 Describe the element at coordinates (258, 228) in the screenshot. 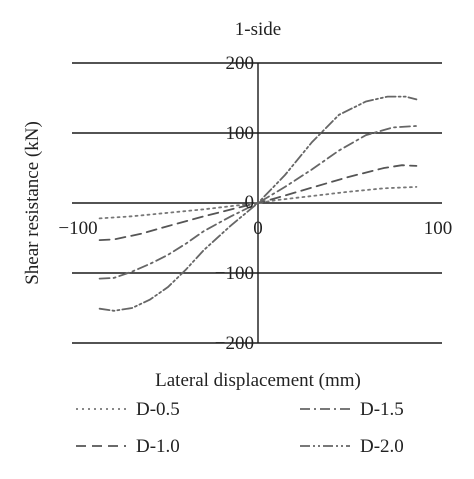

I see `x-tick-label: 0` at that location.